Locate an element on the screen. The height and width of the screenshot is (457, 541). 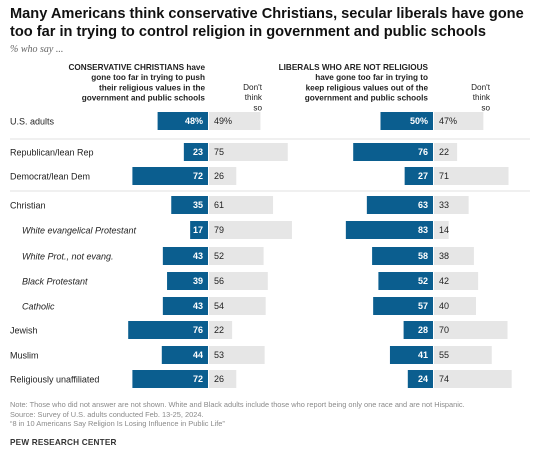
data-label-secondary: 71 is located at coordinates (444, 176).